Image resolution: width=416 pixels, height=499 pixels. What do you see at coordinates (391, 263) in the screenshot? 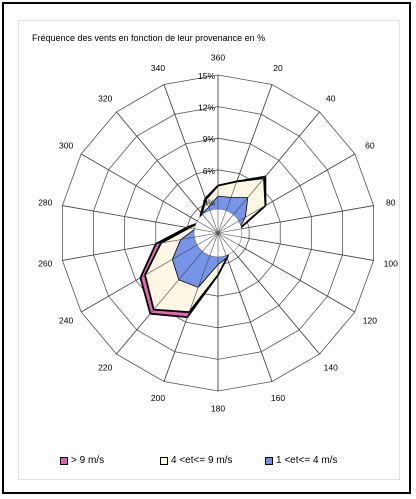
I see `direction-label: 100` at bounding box center [391, 263].